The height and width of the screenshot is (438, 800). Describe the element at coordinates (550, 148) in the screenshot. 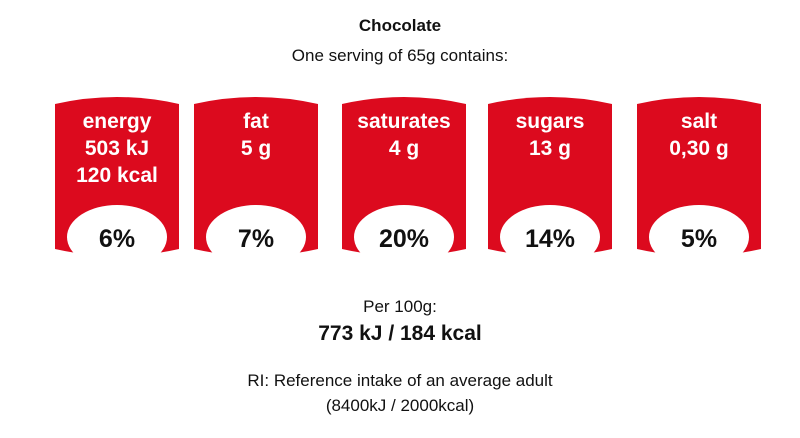

I see `nutrient-amount: 13 g` at that location.